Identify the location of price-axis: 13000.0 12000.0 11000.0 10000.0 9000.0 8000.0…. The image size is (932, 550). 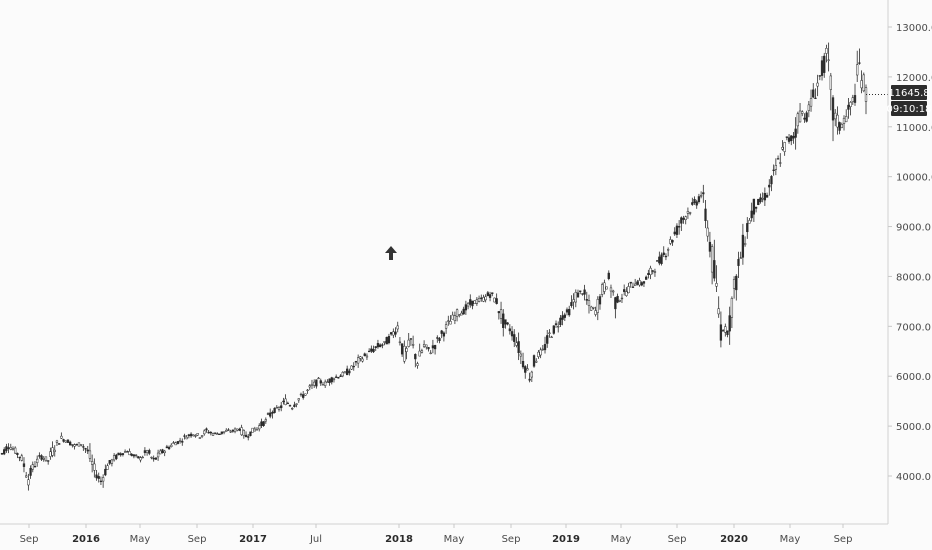
(910, 253).